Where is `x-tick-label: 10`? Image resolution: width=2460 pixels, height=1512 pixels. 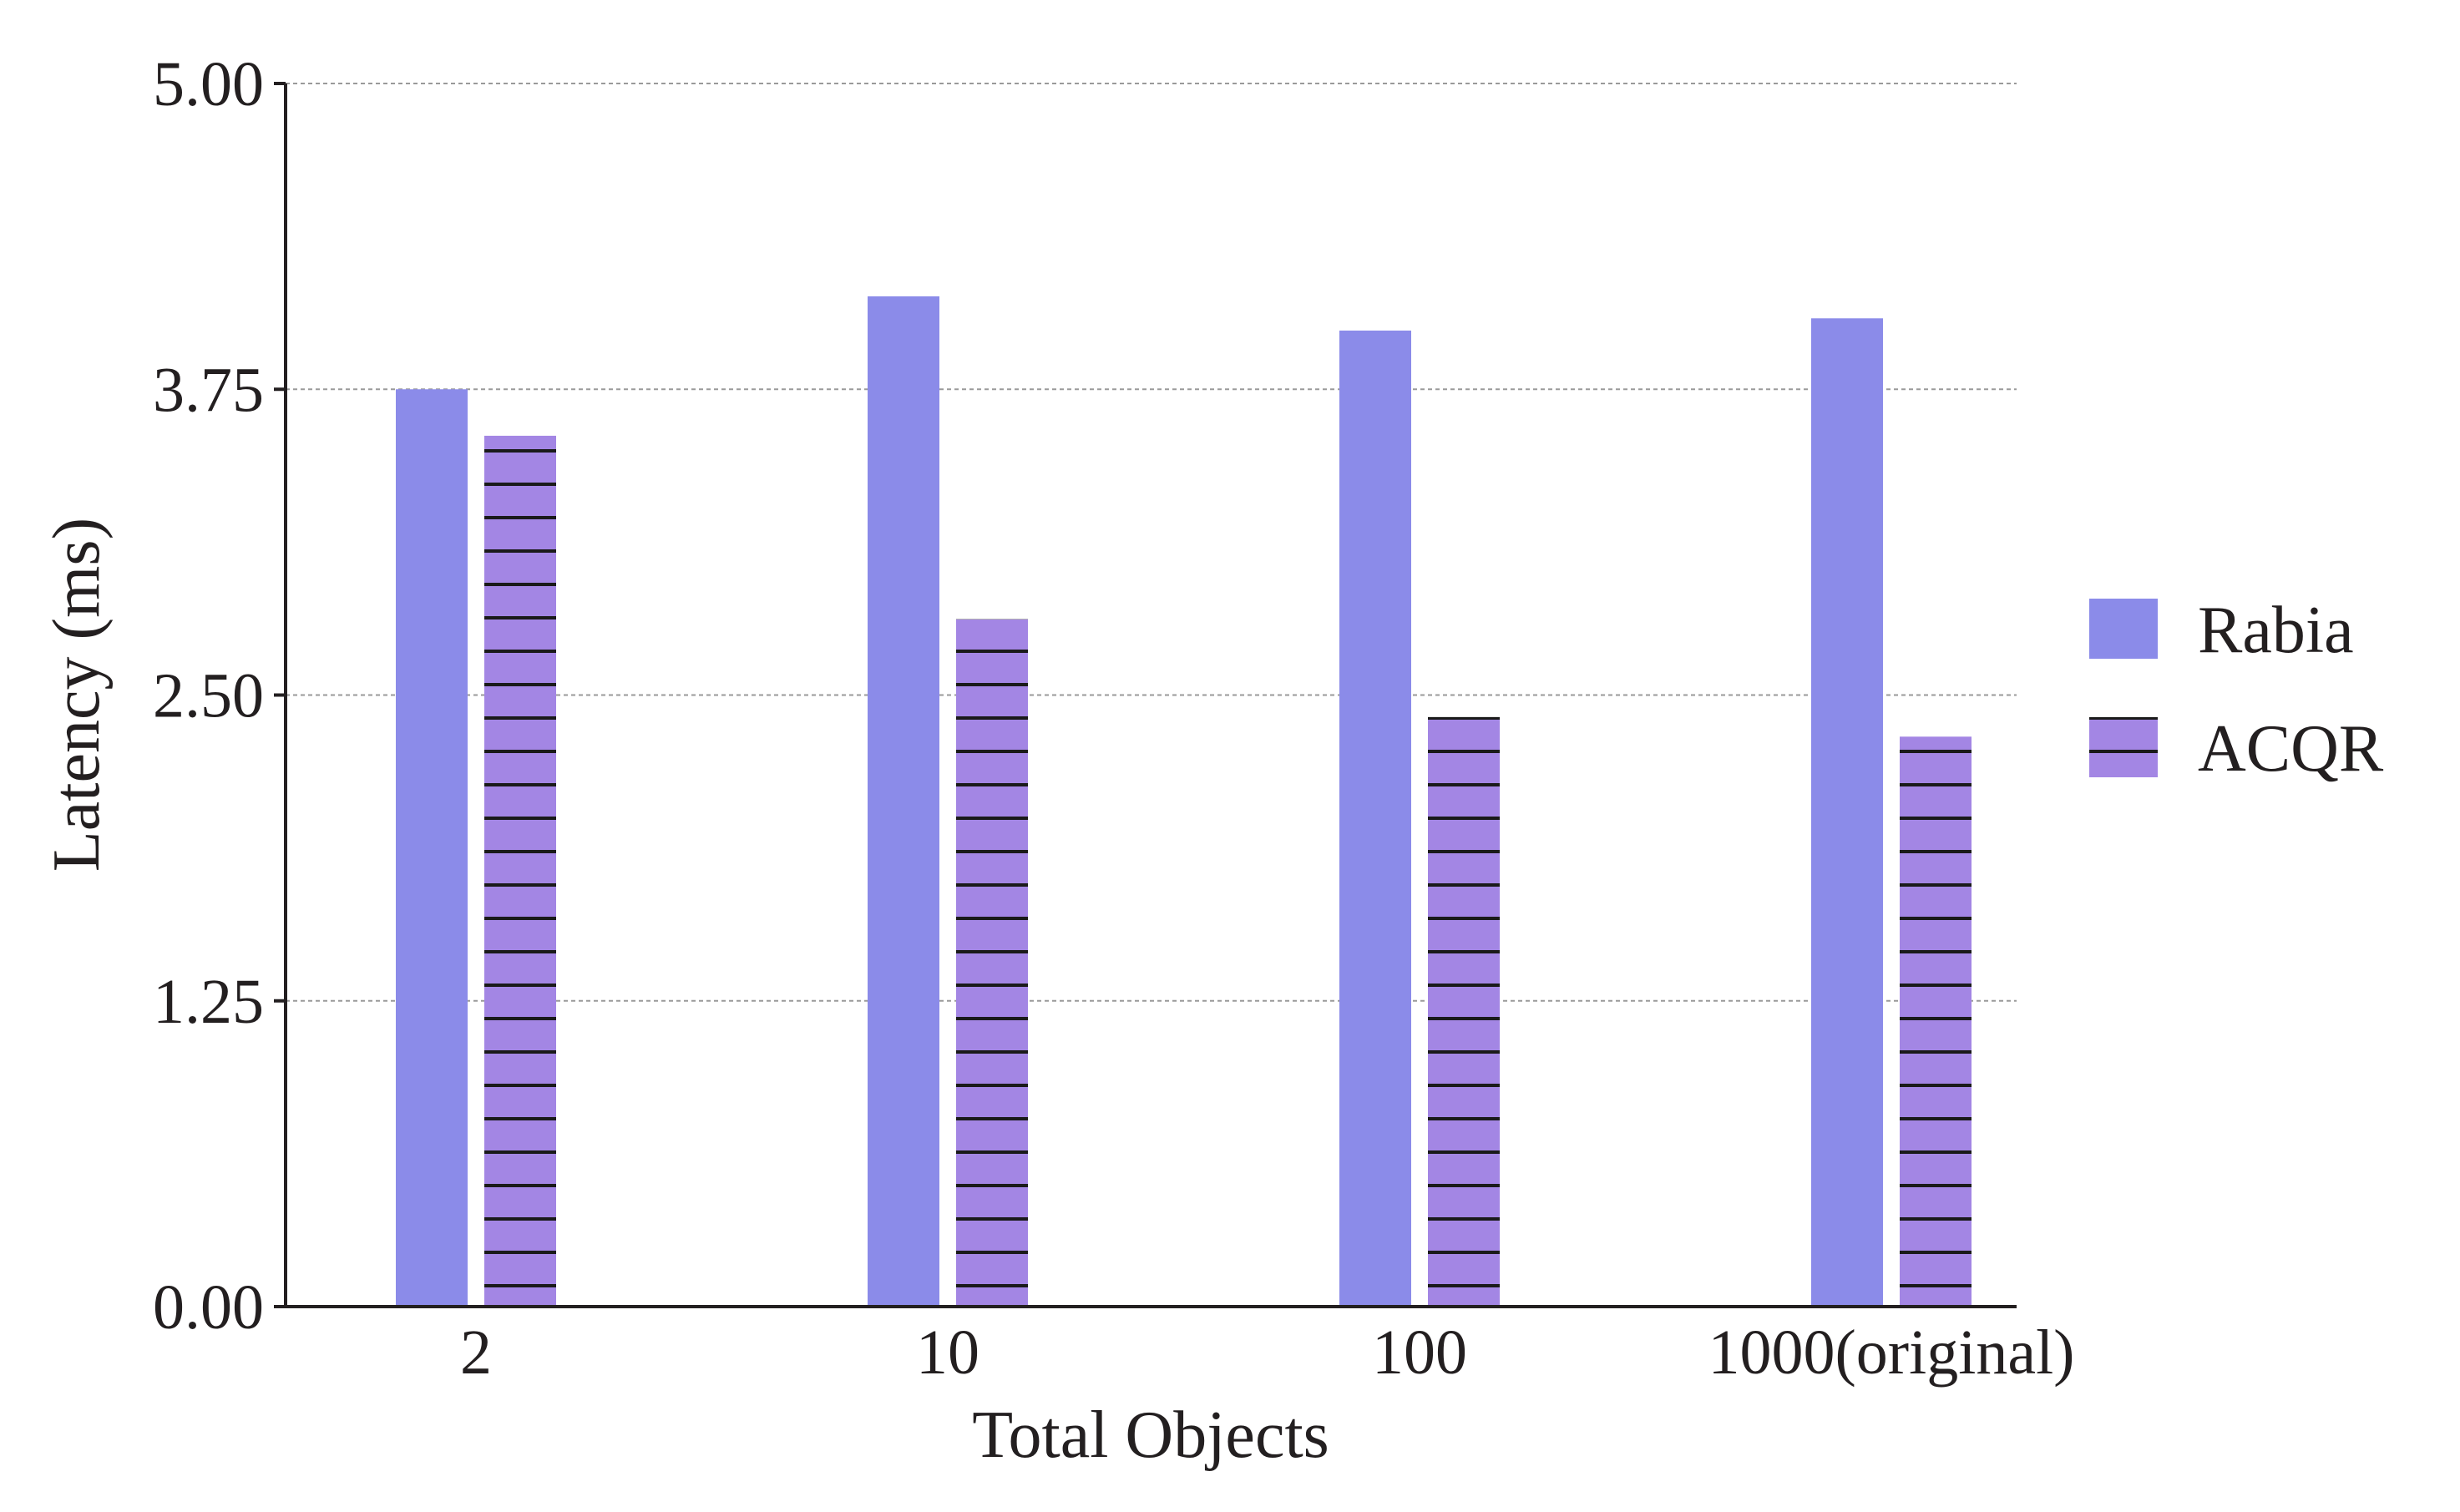 x-tick-label: 10 is located at coordinates (948, 1353).